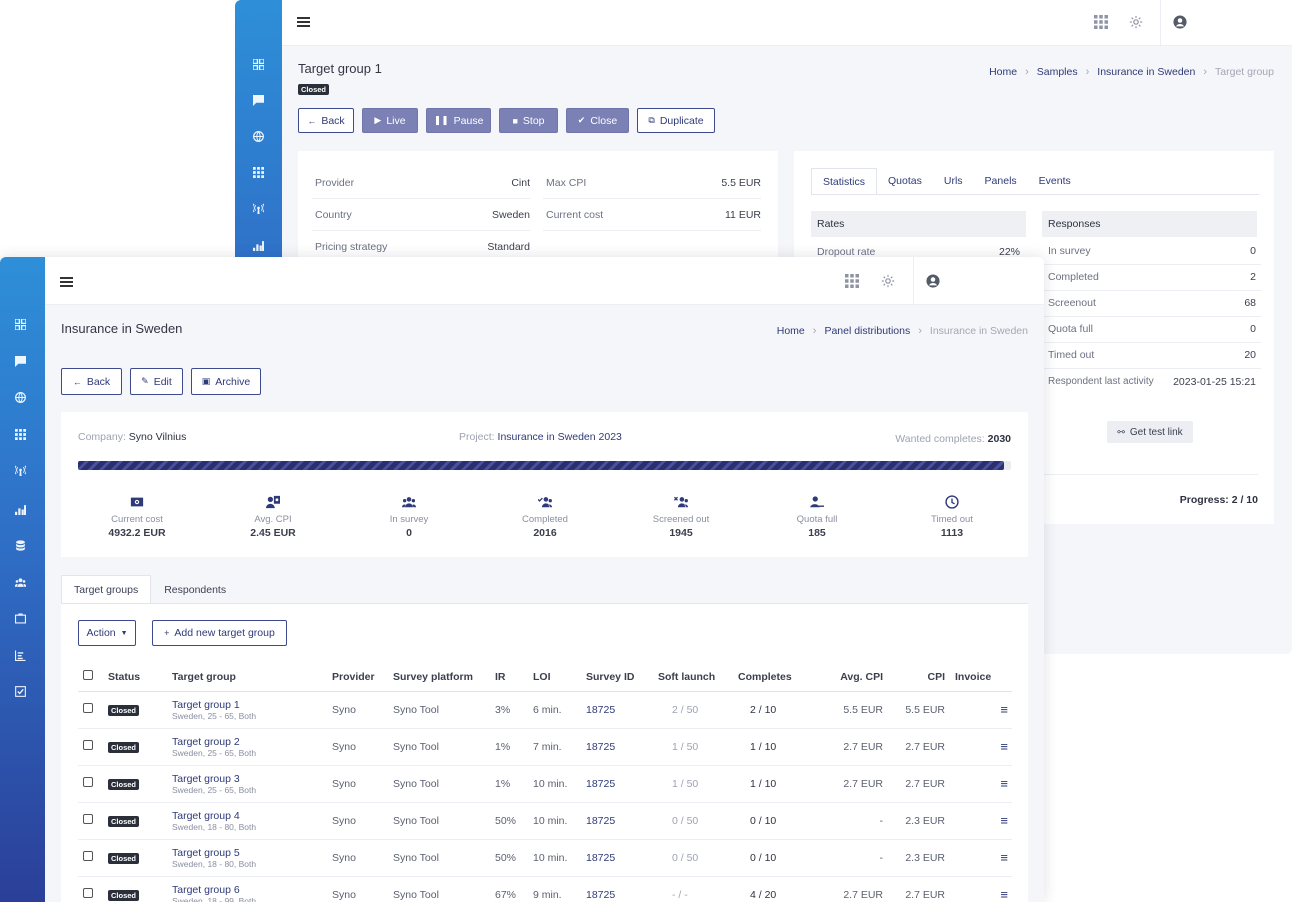 Image resolution: width=1292 pixels, height=902 pixels. What do you see at coordinates (206, 815) in the screenshot?
I see `target-group-link: Target group 4` at bounding box center [206, 815].